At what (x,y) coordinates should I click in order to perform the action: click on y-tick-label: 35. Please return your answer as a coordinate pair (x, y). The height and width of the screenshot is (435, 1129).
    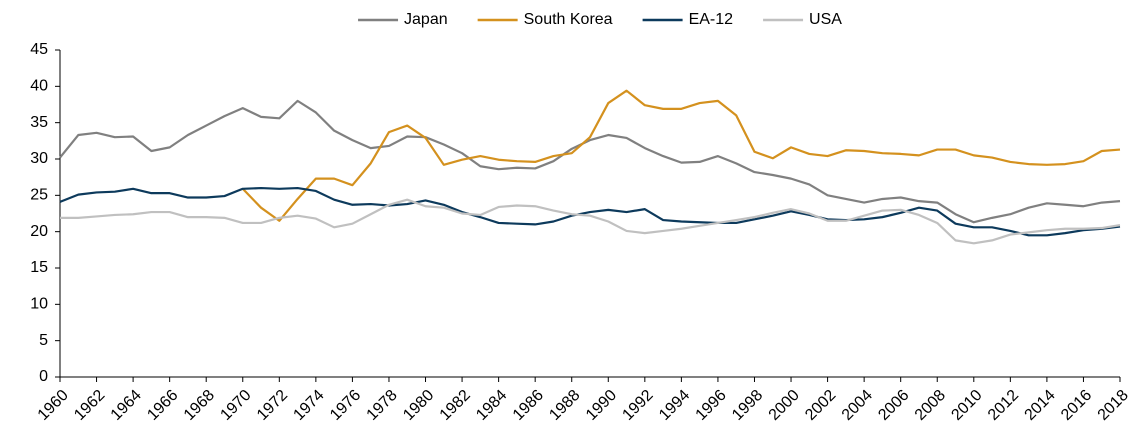
    Looking at the image, I should click on (39, 122).